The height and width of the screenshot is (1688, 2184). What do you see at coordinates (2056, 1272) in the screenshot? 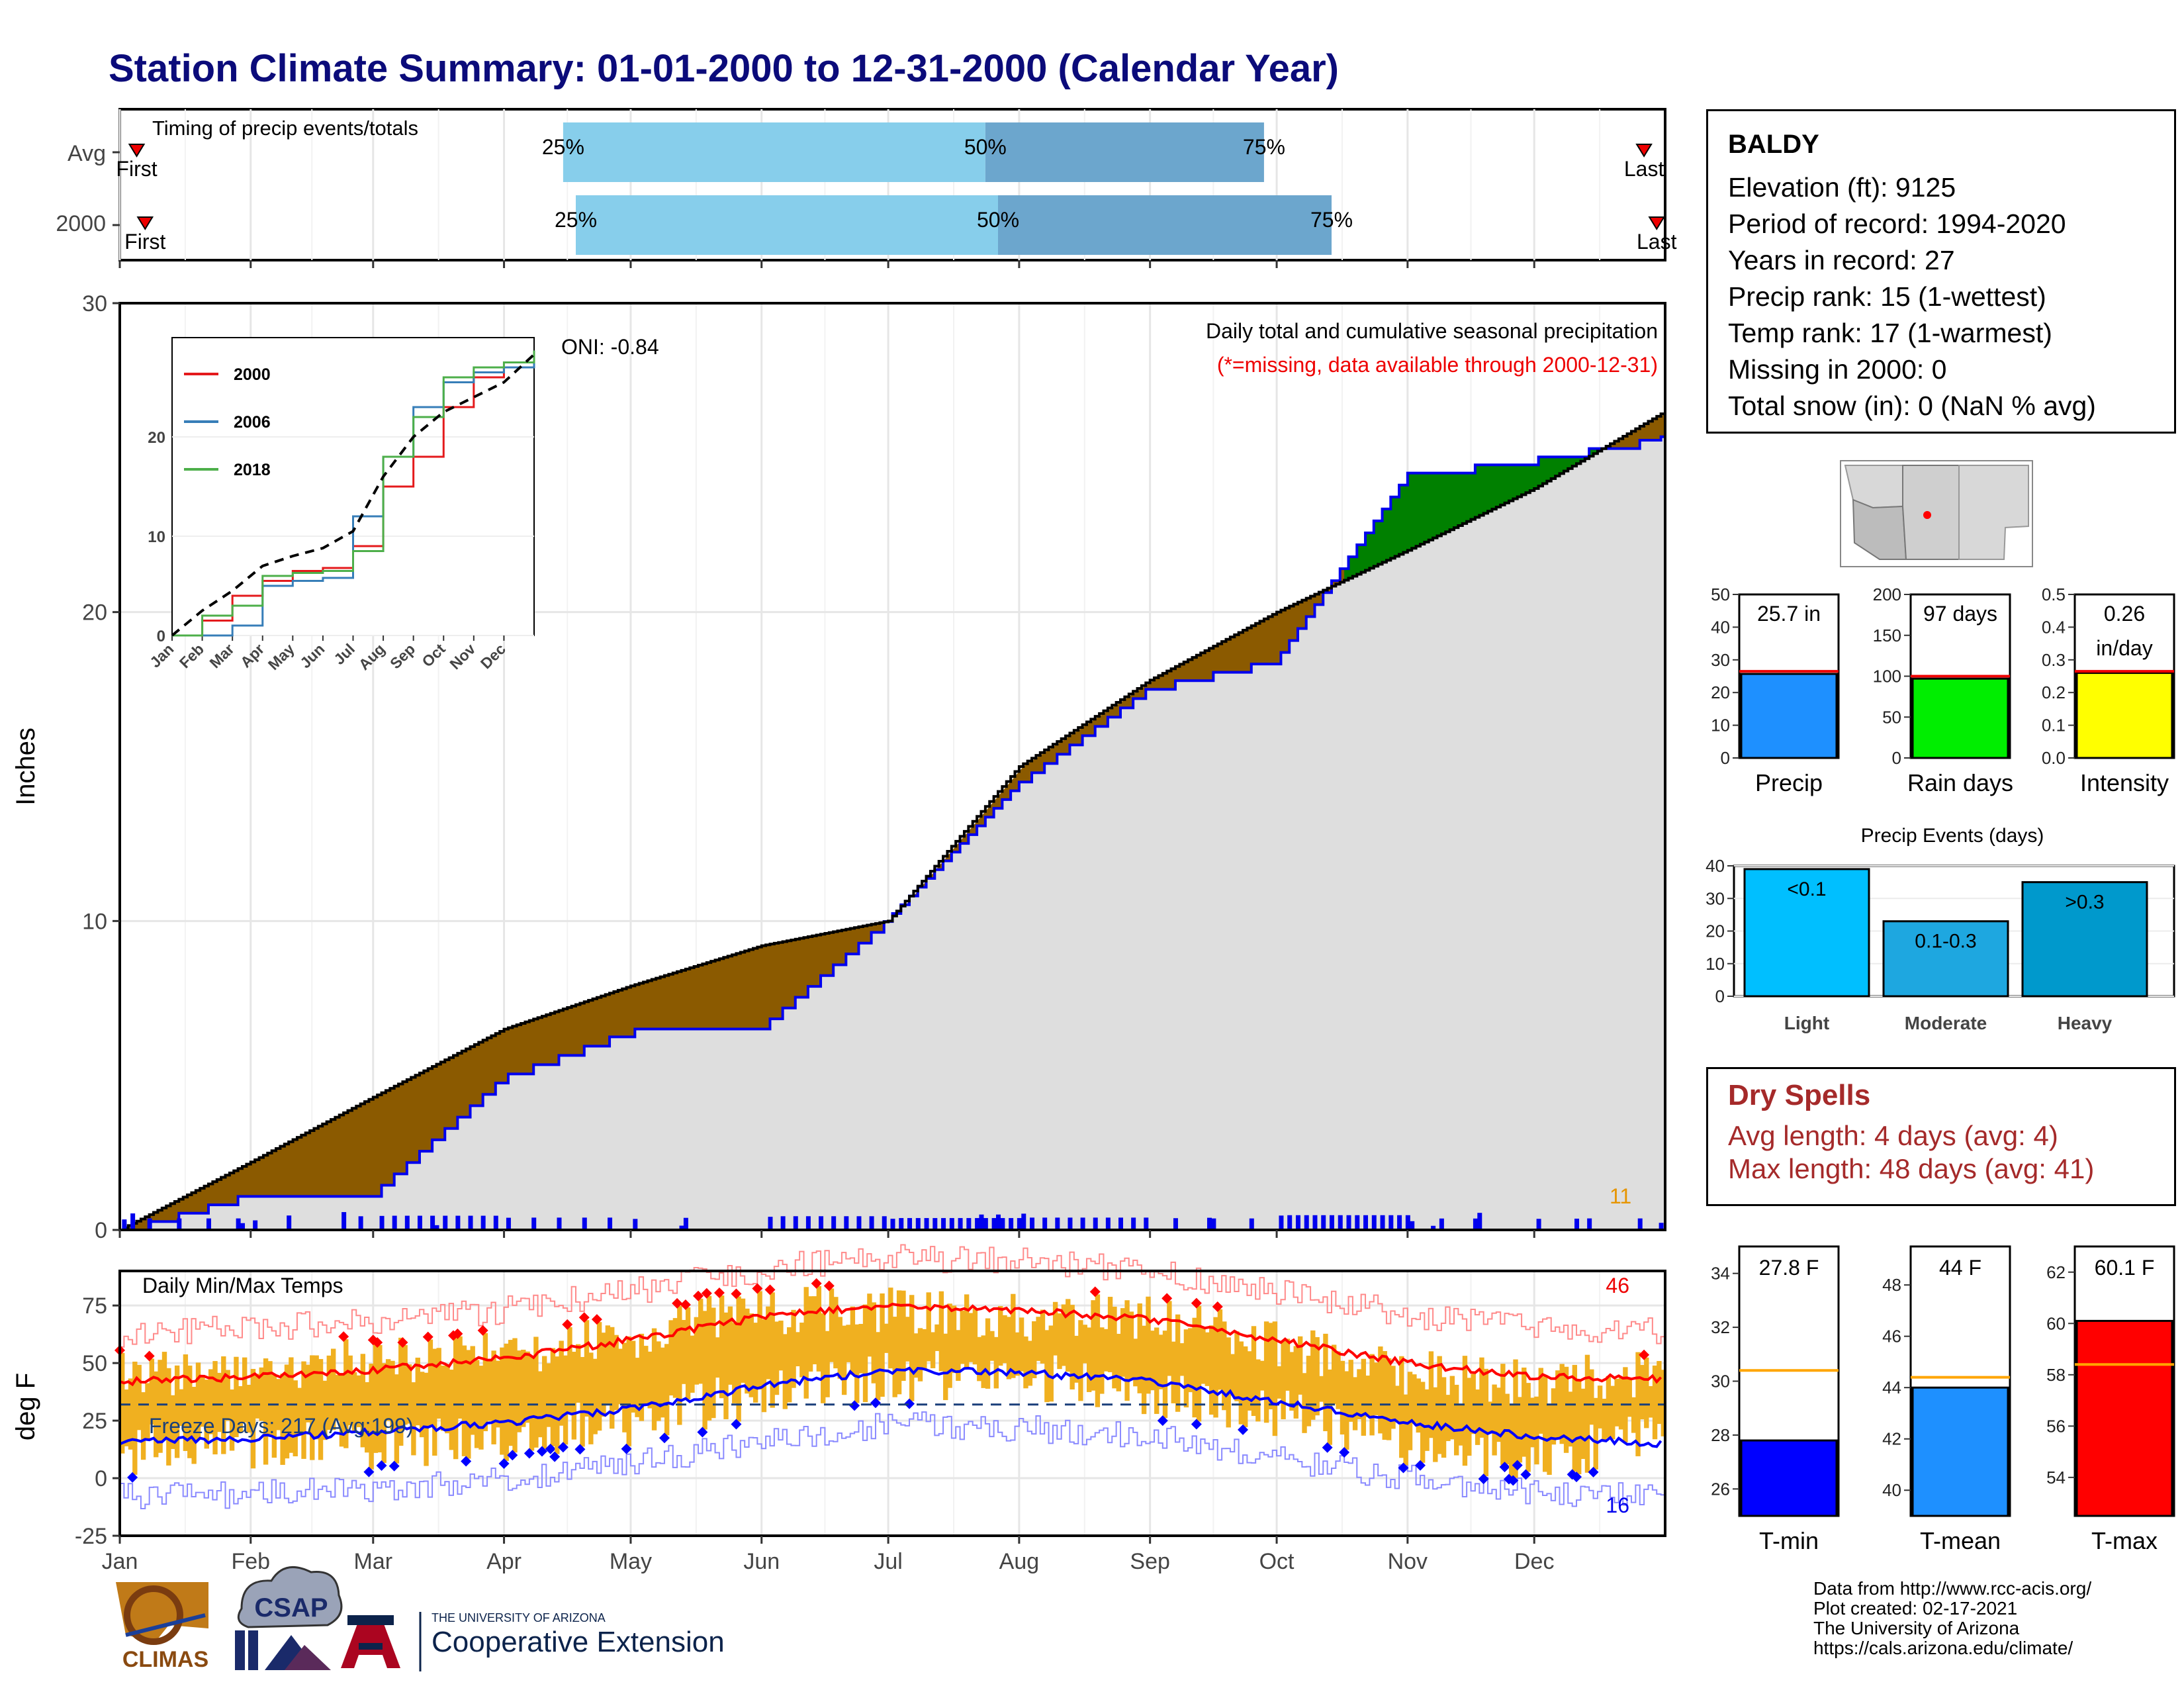
I see `temp-bar-tick-label: 62` at bounding box center [2056, 1272].